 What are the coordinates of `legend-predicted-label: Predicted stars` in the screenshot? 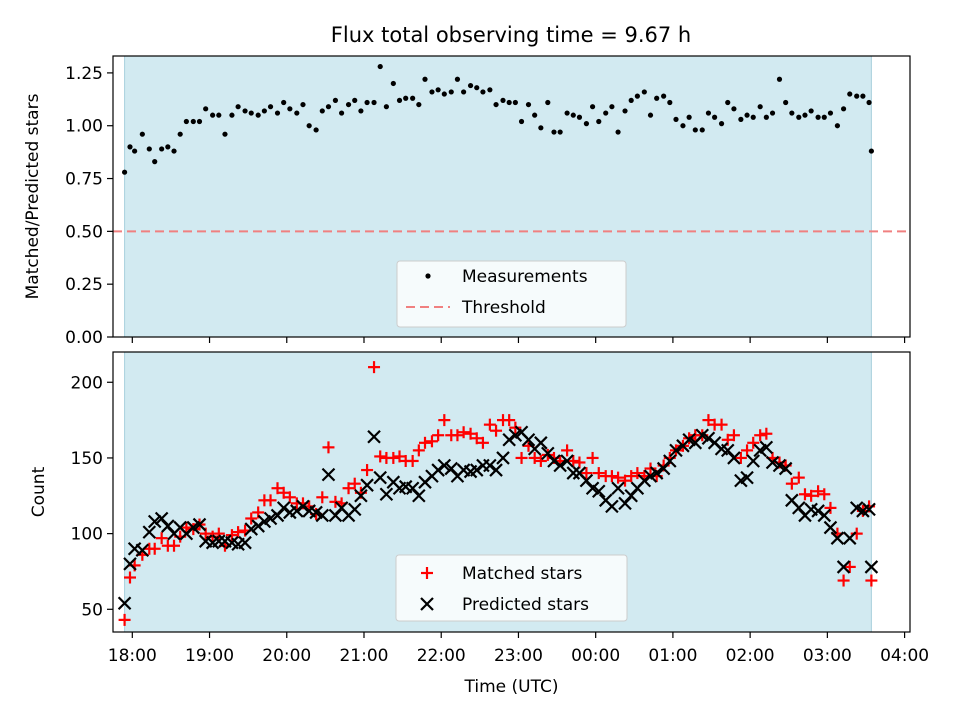 It's located at (525, 605).